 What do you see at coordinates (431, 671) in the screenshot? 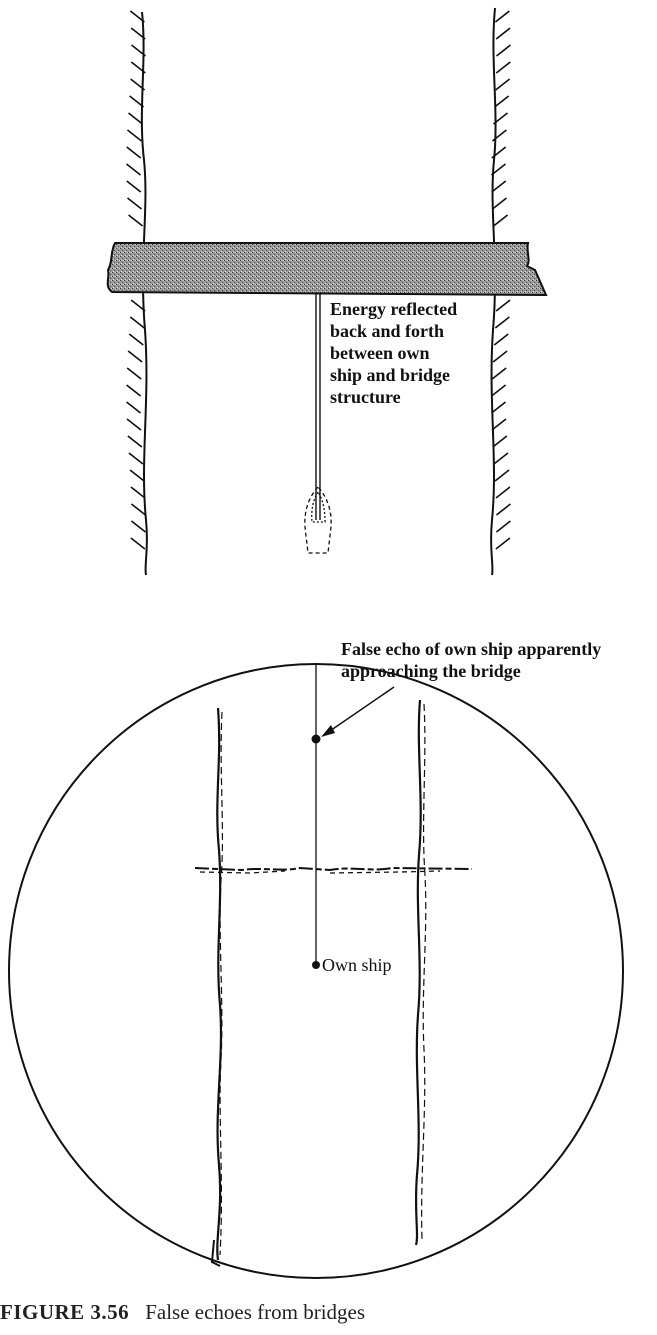
I see `false-echo-label-line: approaching the bridge` at bounding box center [431, 671].